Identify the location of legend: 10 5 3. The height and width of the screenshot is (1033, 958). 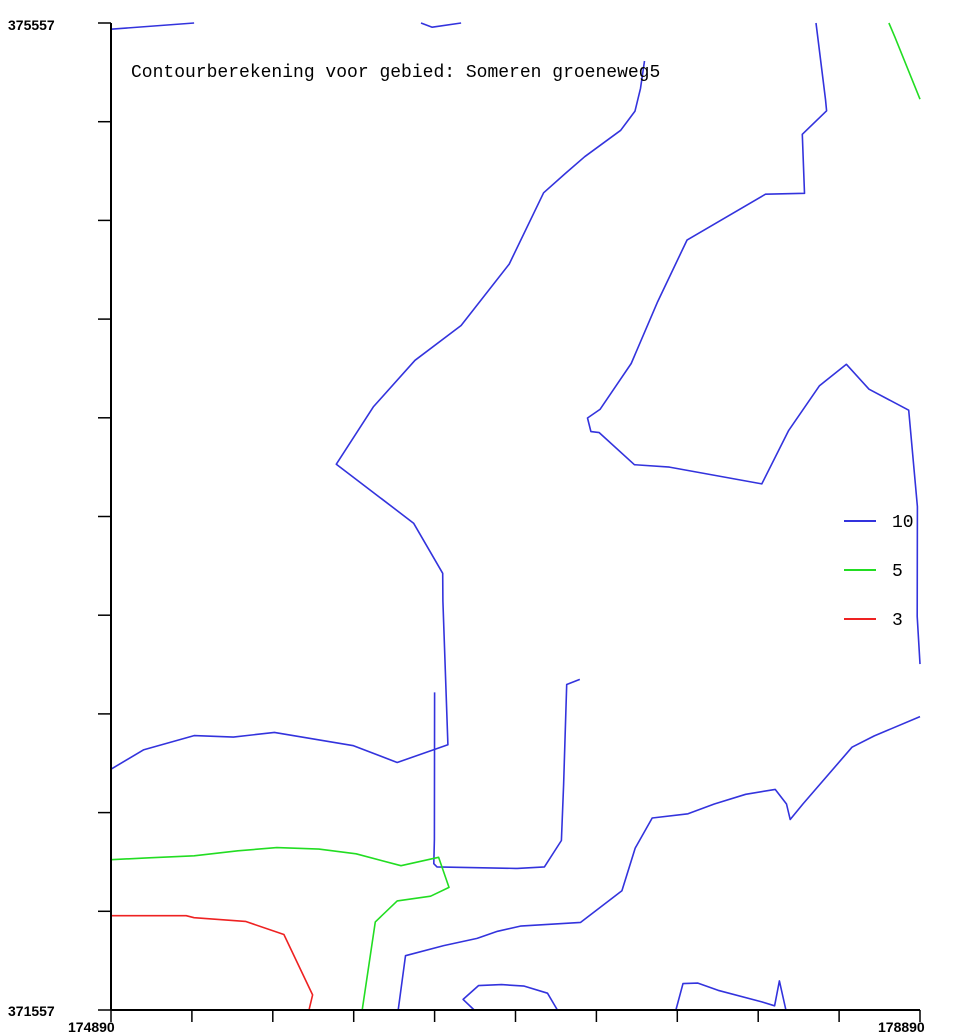
(879, 572).